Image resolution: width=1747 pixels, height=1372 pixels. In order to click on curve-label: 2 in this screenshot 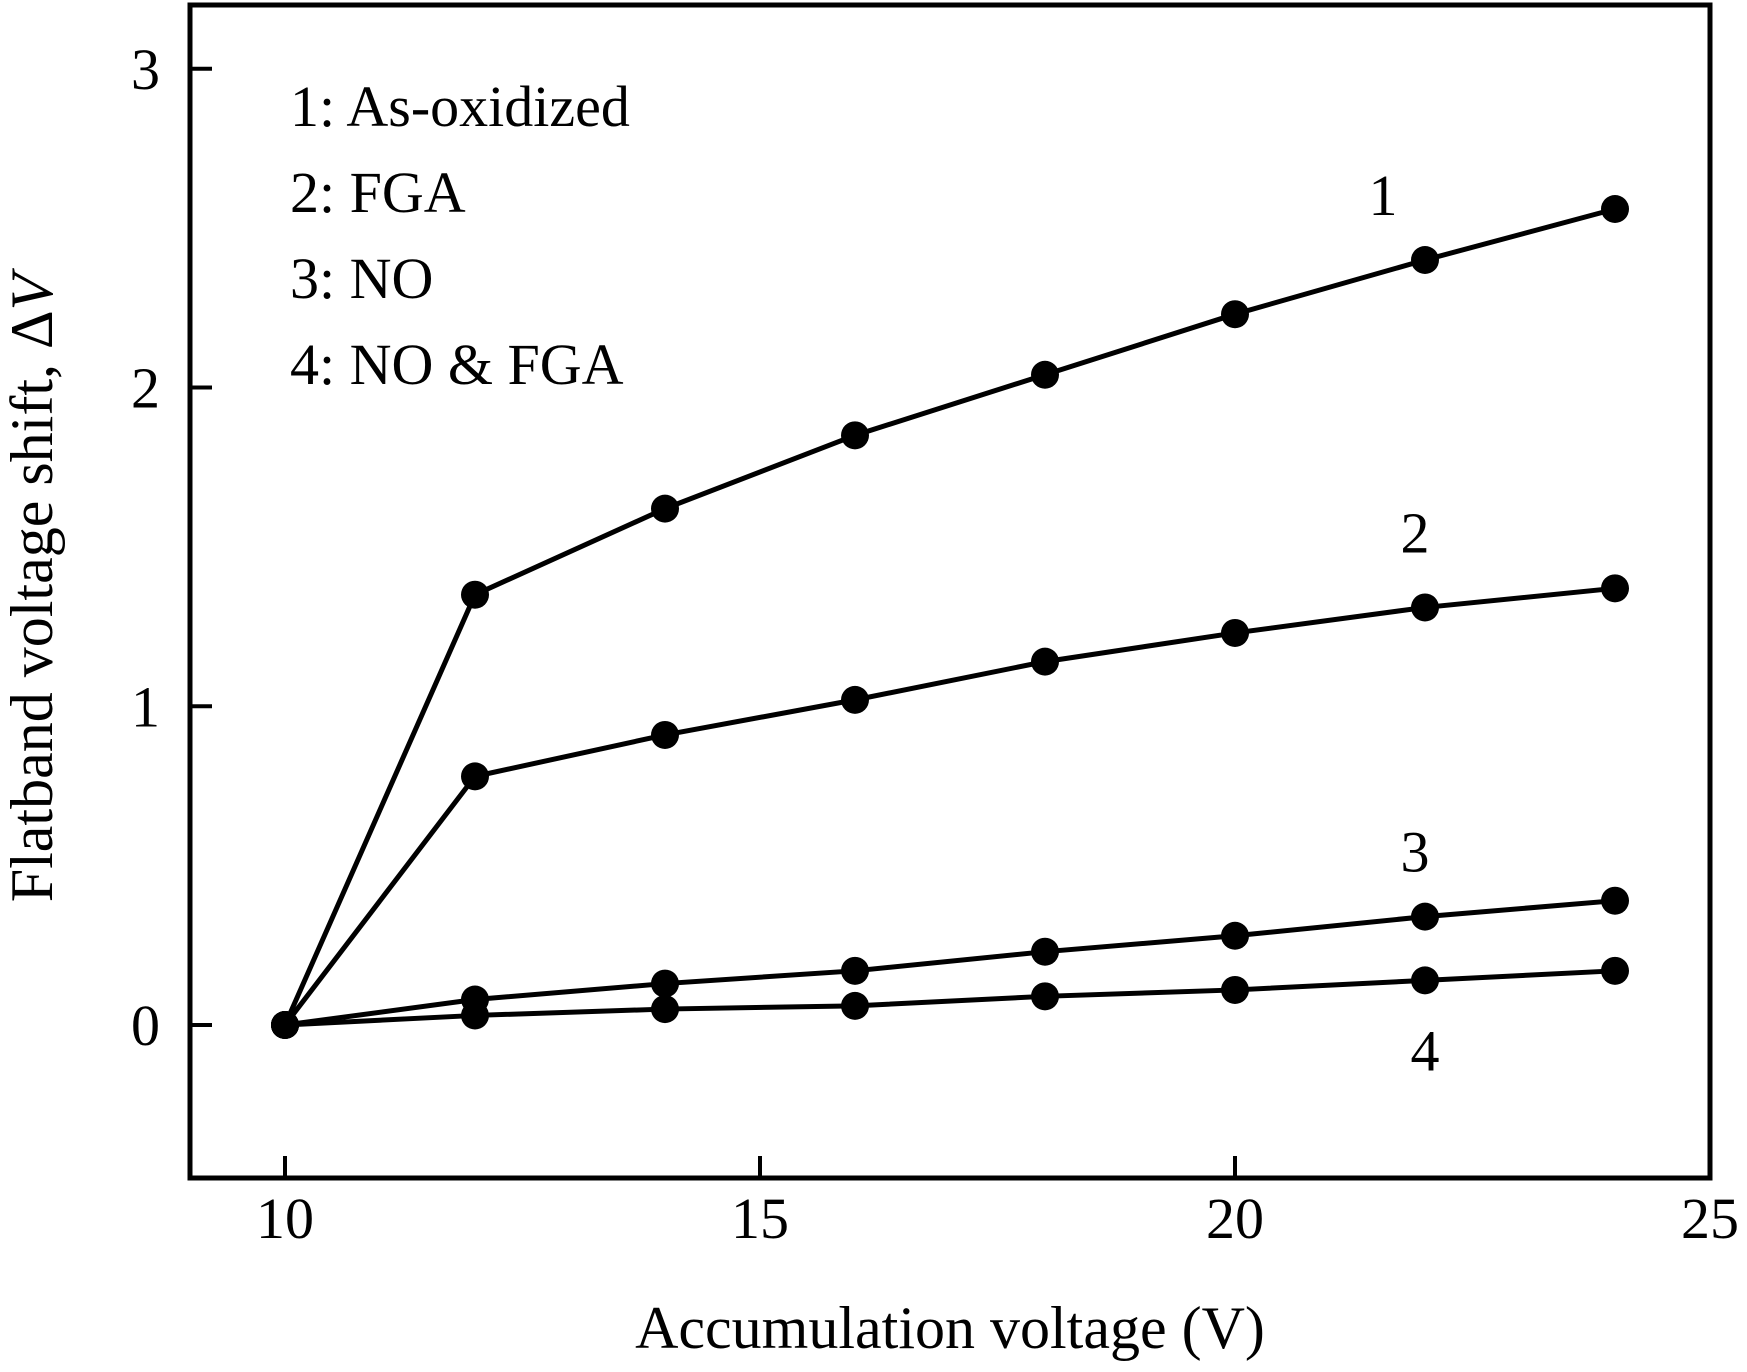, I will do `click(1415, 532)`.